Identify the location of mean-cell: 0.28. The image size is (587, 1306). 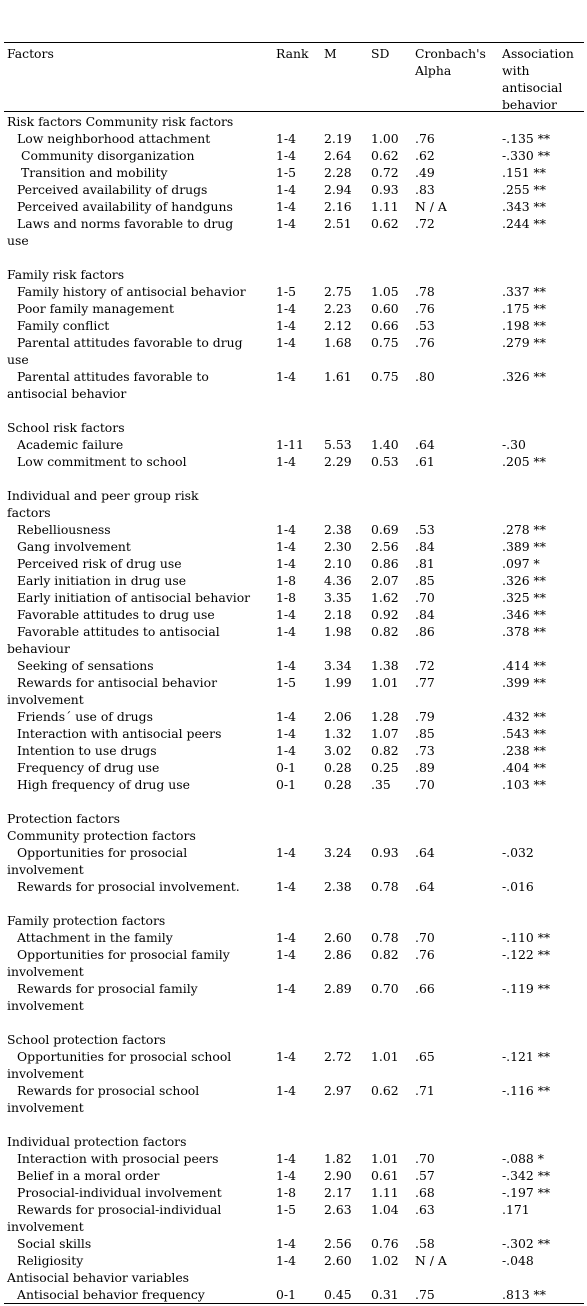
(338, 784).